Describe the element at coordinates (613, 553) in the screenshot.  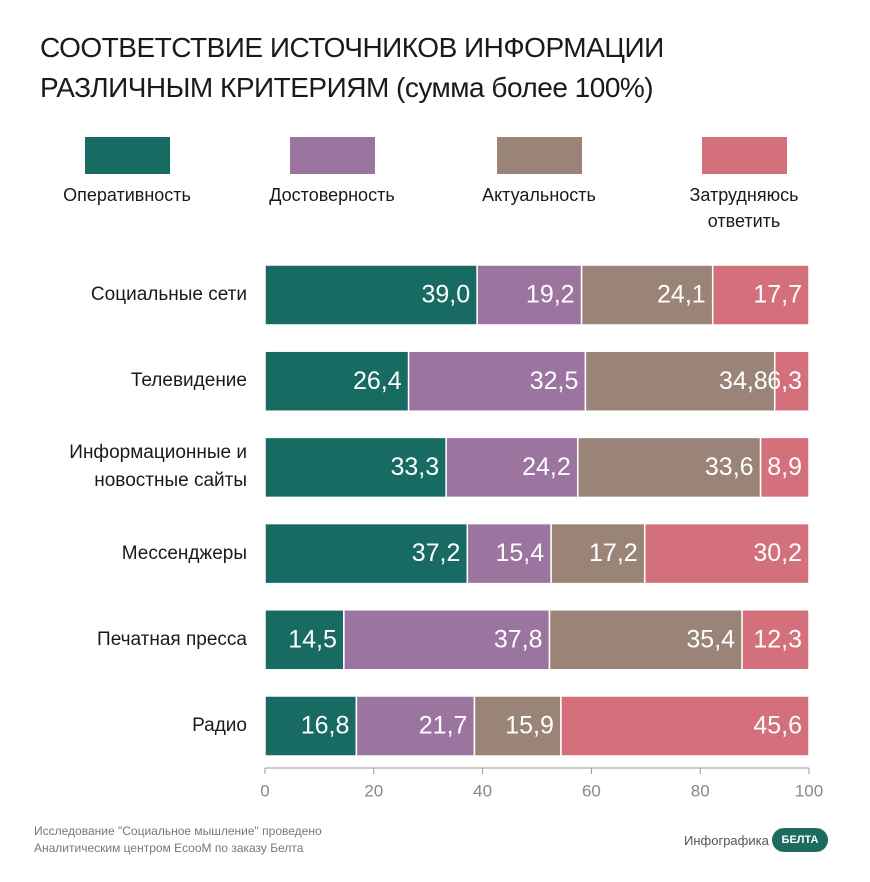
I see `value-label: 17,2` at that location.